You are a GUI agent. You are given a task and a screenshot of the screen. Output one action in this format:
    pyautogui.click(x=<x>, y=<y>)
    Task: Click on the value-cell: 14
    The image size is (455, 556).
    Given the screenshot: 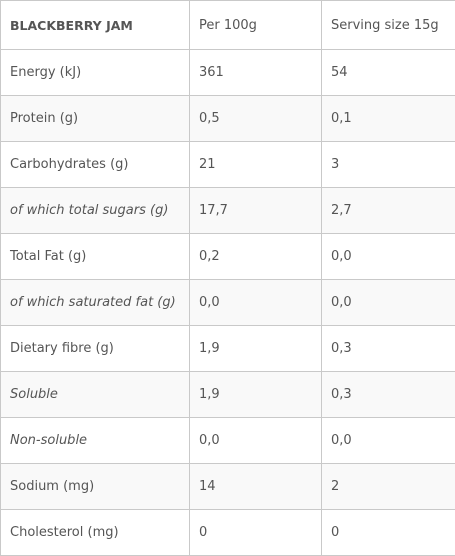 What is the action you would take?
    pyautogui.click(x=256, y=487)
    